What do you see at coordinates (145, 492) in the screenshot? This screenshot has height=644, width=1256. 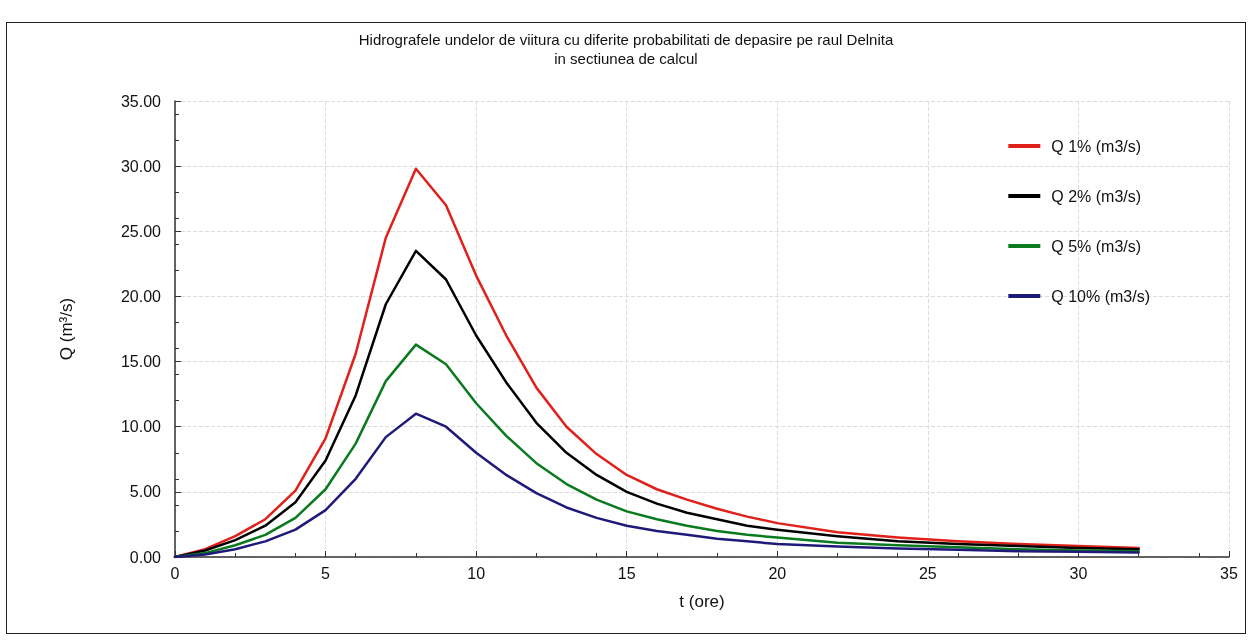 I see `y-tick-label: 5.00` at bounding box center [145, 492].